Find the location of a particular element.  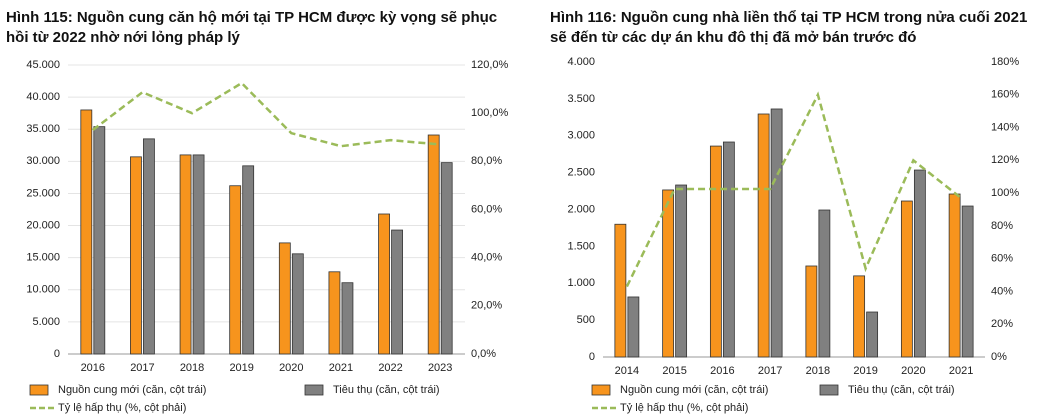

y-tick-label: 500 is located at coordinates (586, 320).